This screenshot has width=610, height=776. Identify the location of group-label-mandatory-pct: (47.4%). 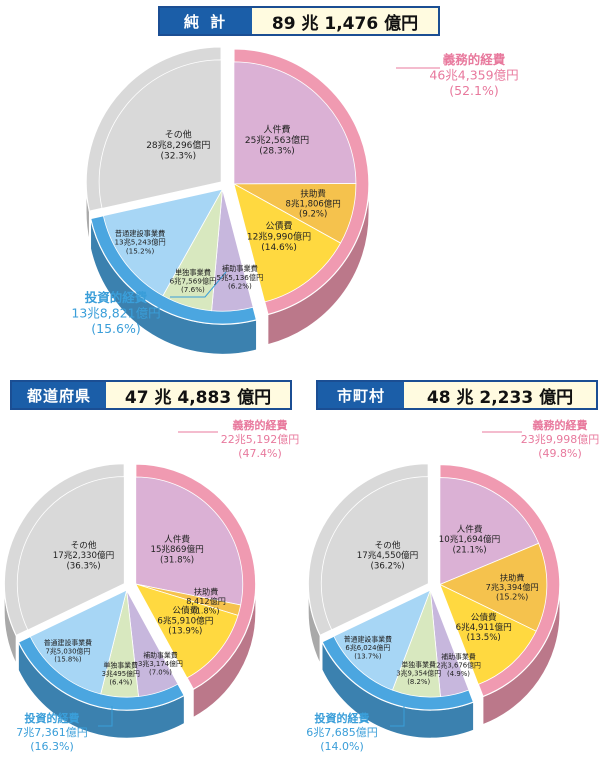
(260, 453).